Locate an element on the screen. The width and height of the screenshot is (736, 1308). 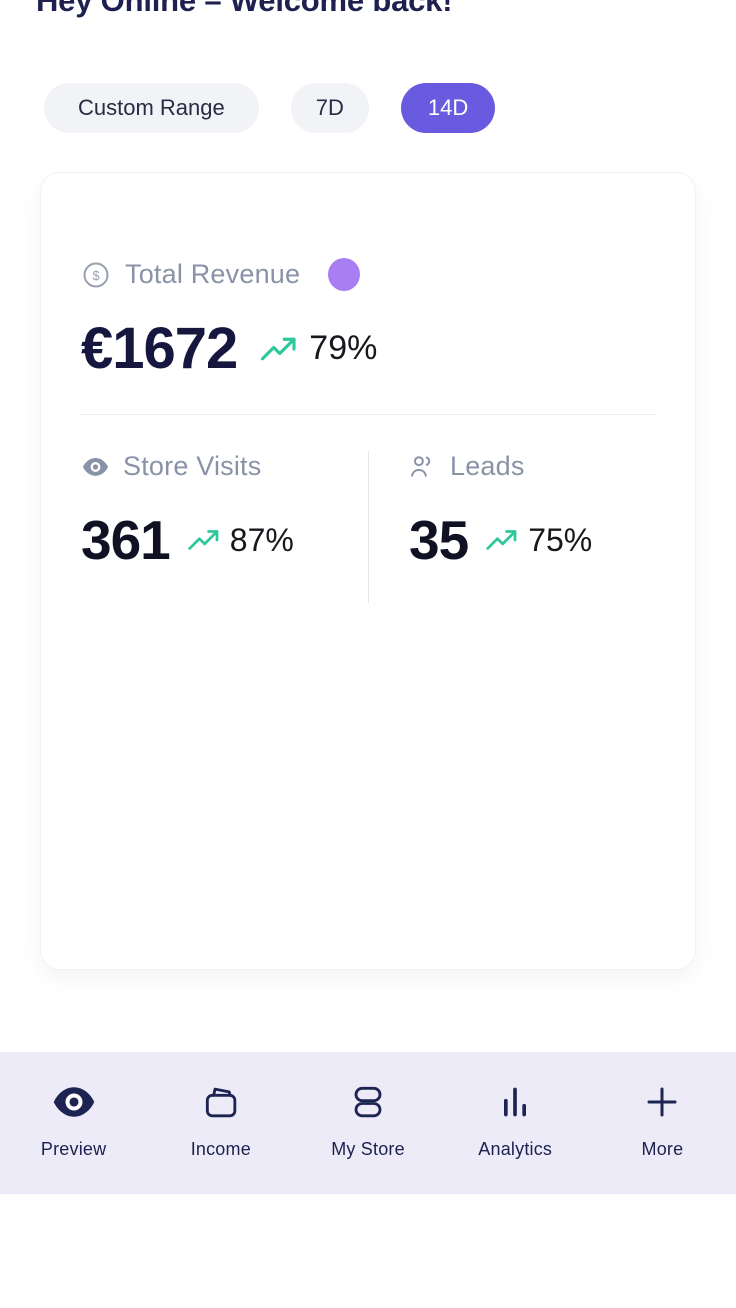
leads-stat: Leads 35 75% is located at coordinates (512, 527).